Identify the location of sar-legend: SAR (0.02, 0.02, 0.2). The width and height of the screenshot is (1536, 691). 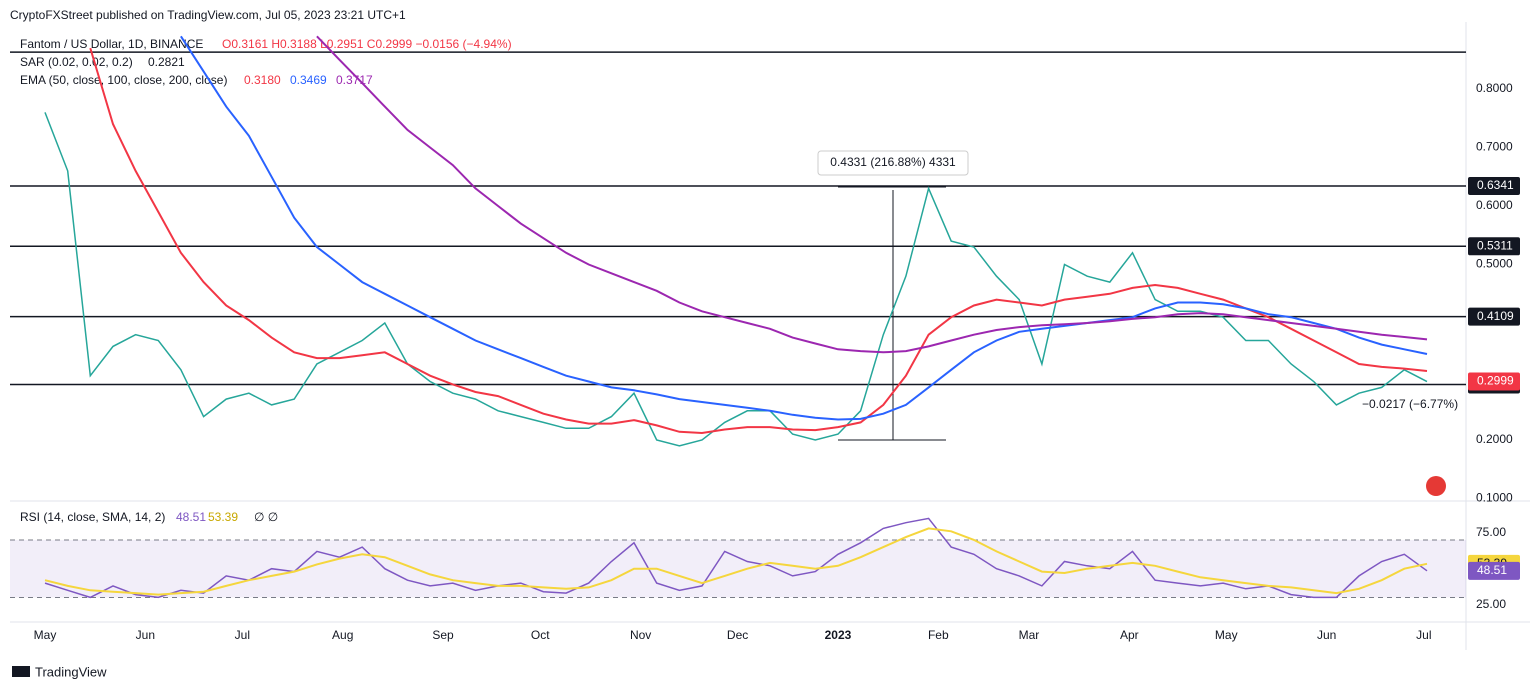
(76, 62).